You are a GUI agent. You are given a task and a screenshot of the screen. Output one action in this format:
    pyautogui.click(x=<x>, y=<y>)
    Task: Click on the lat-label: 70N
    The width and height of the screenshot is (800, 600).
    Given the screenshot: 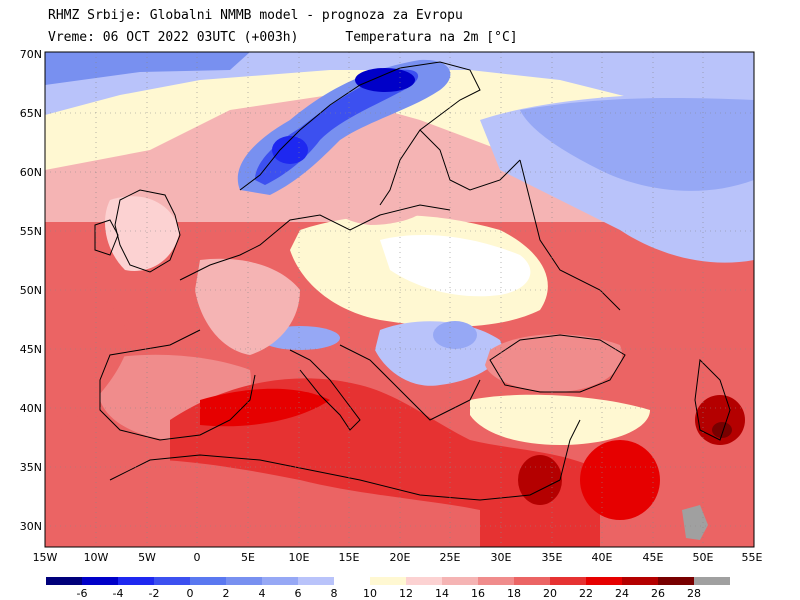 What is the action you would take?
    pyautogui.click(x=31, y=54)
    